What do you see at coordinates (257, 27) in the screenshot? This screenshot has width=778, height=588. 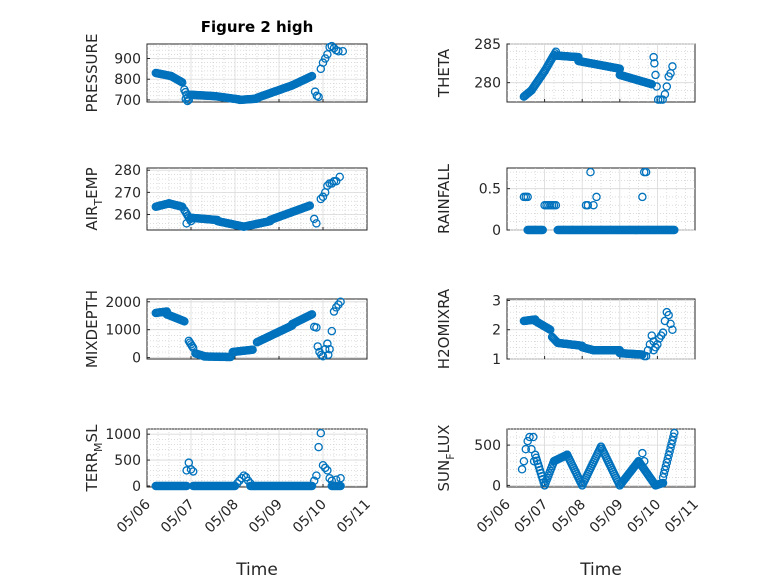 I see `chart-title: Figure 2 high` at bounding box center [257, 27].